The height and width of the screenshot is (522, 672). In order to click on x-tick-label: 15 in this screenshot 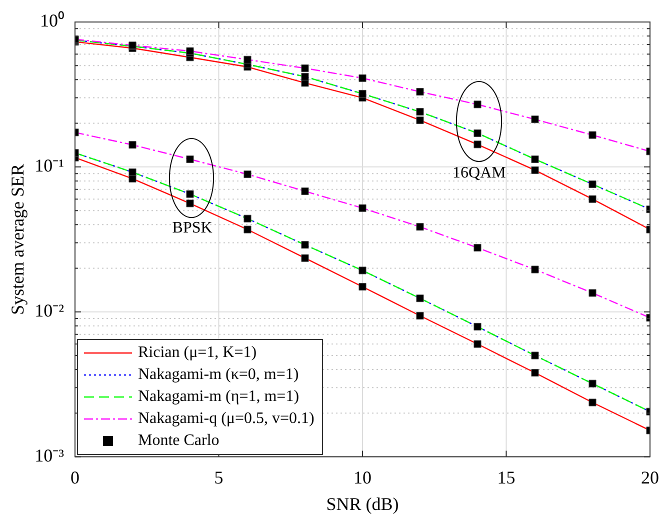, I will do `click(506, 477)`.